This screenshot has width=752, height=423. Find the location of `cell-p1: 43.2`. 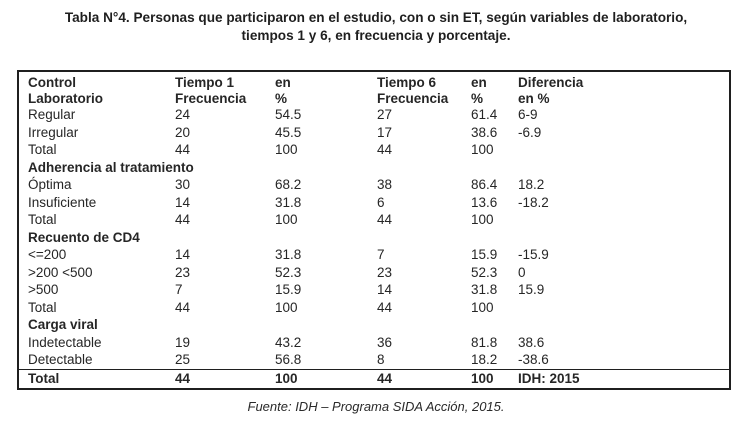

cell-p1: 43.2 is located at coordinates (288, 342).